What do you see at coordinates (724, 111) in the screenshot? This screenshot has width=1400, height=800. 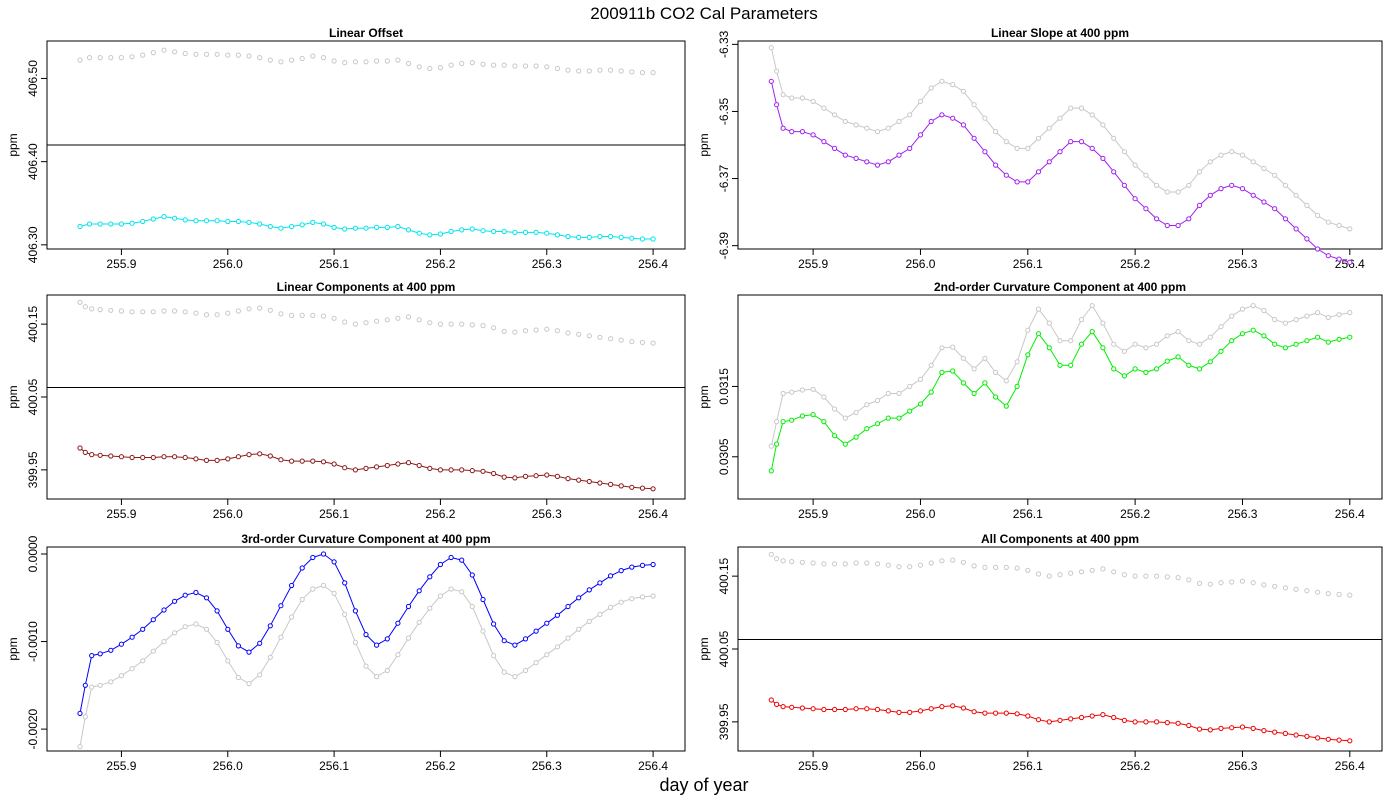 I see `y-tick-label: -6.35` at bounding box center [724, 111].